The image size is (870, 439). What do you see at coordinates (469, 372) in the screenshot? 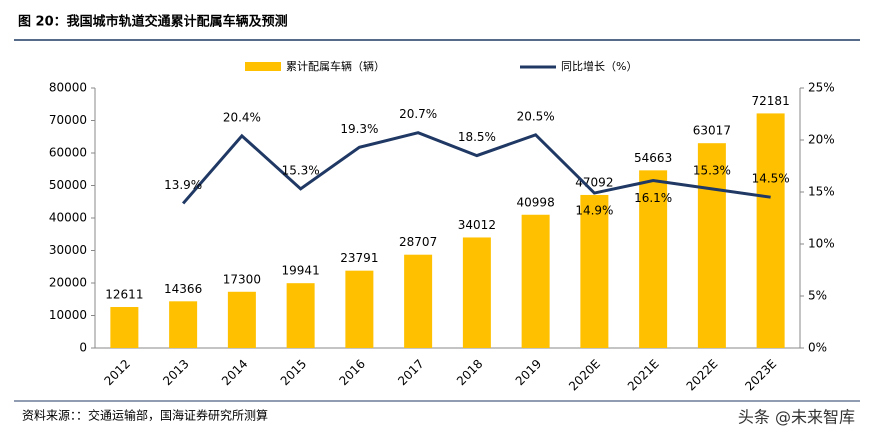
I see `x-tick-label: 2018` at bounding box center [469, 372].